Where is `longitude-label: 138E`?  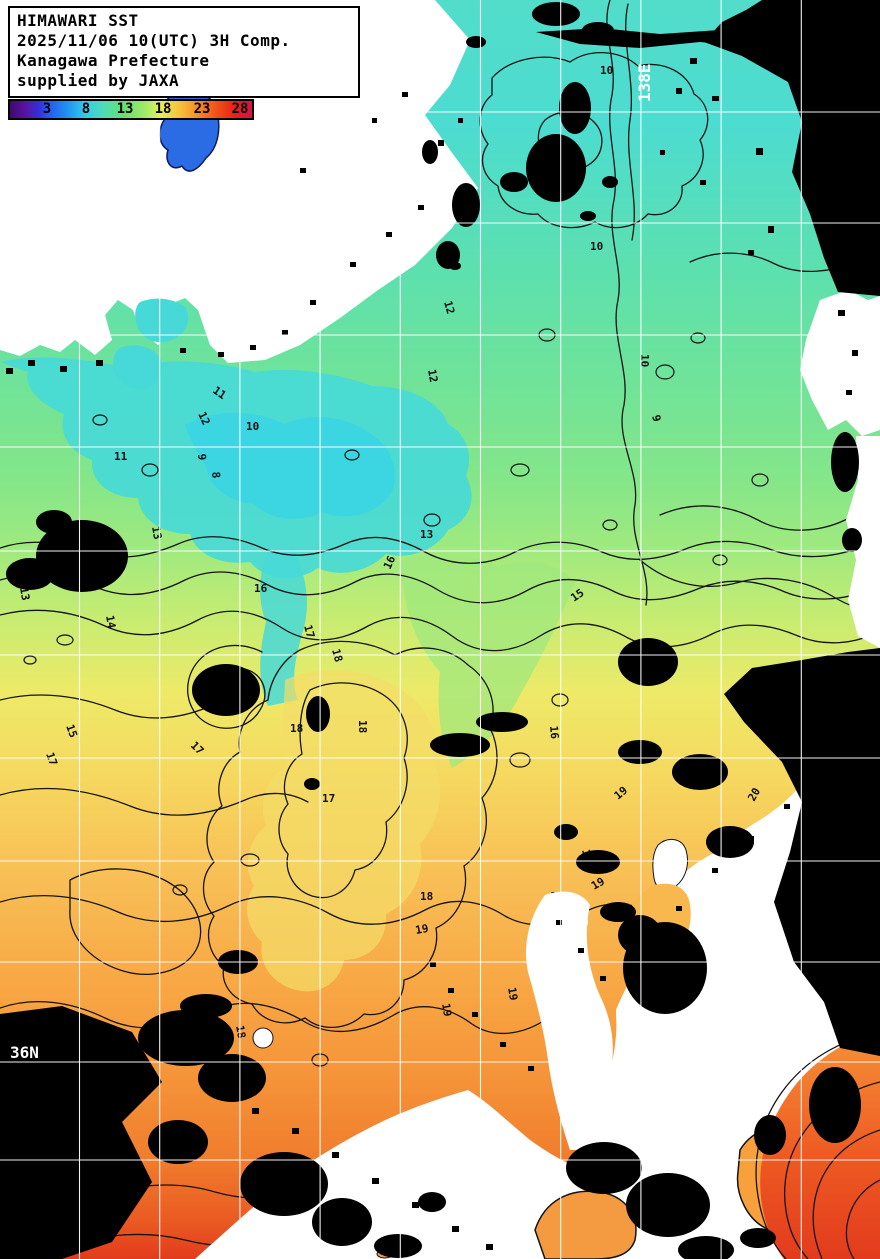
longitude-label: 138E is located at coordinates (644, 82).